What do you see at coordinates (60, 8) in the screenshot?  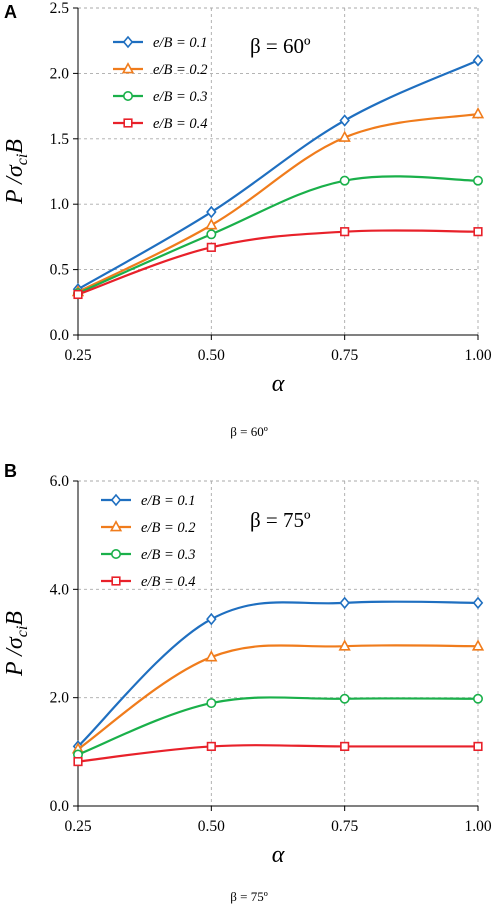 I see `y-tick-label: 2.5` at bounding box center [60, 8].